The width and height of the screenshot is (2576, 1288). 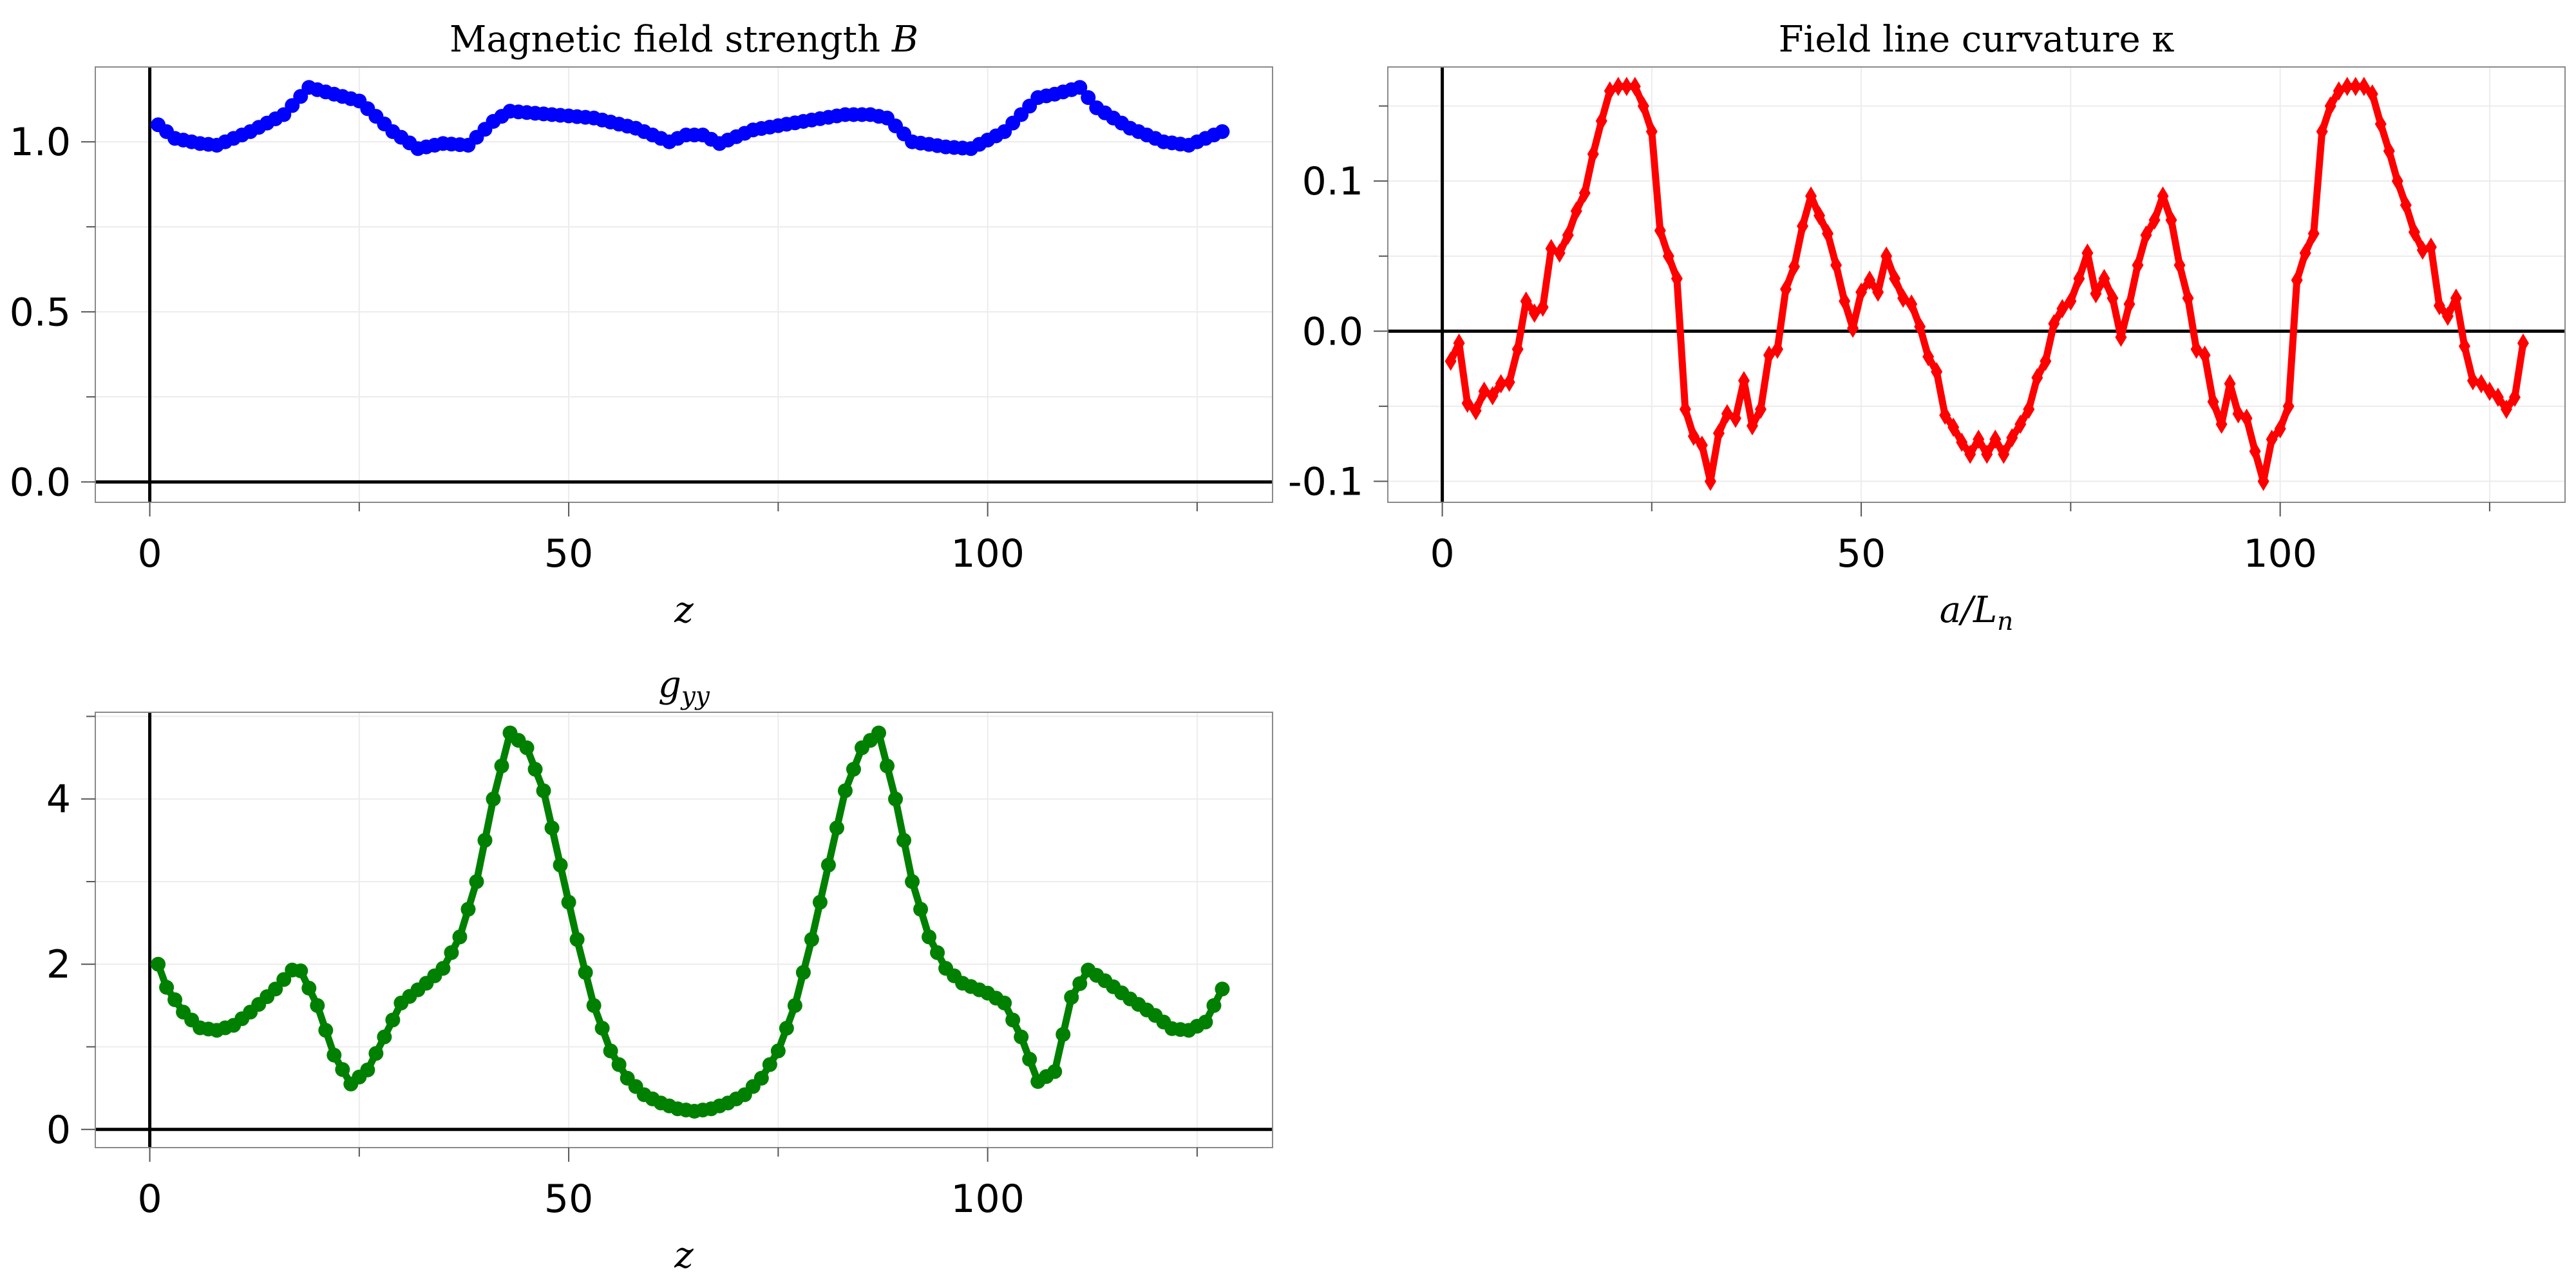 What do you see at coordinates (40, 312) in the screenshot?
I see `y-tick-label: 0.5` at bounding box center [40, 312].